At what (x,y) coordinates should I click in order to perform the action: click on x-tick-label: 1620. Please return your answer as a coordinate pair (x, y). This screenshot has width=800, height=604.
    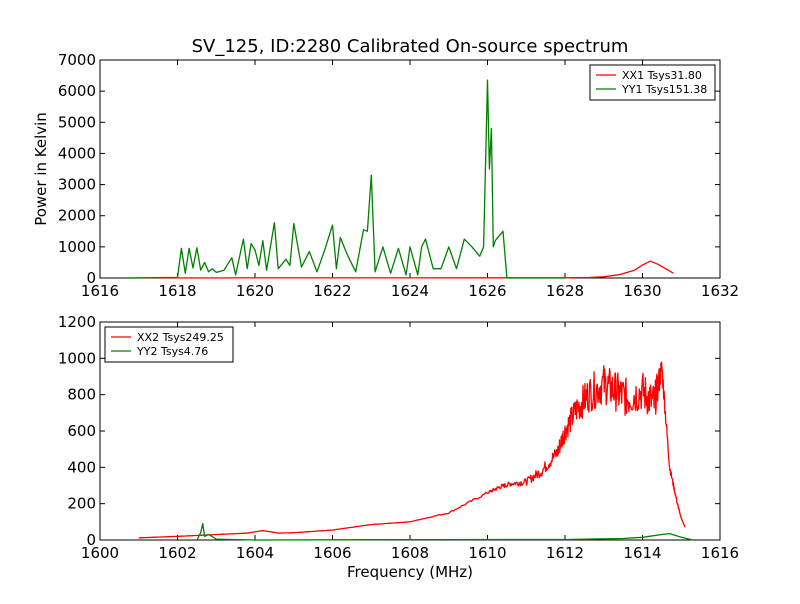
    Looking at the image, I should click on (255, 291).